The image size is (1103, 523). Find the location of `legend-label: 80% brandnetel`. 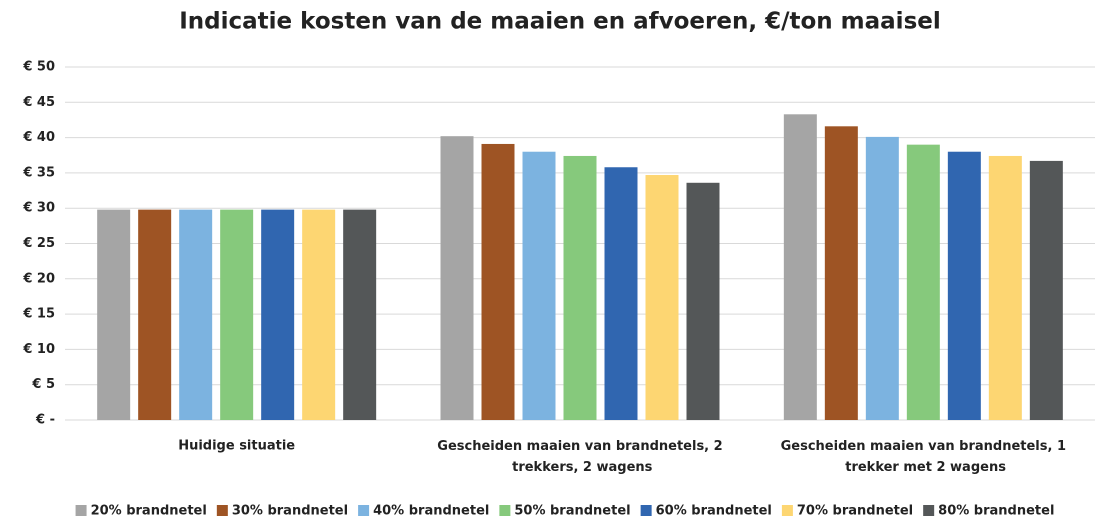

legend-label: 80% brandnetel is located at coordinates (996, 511).